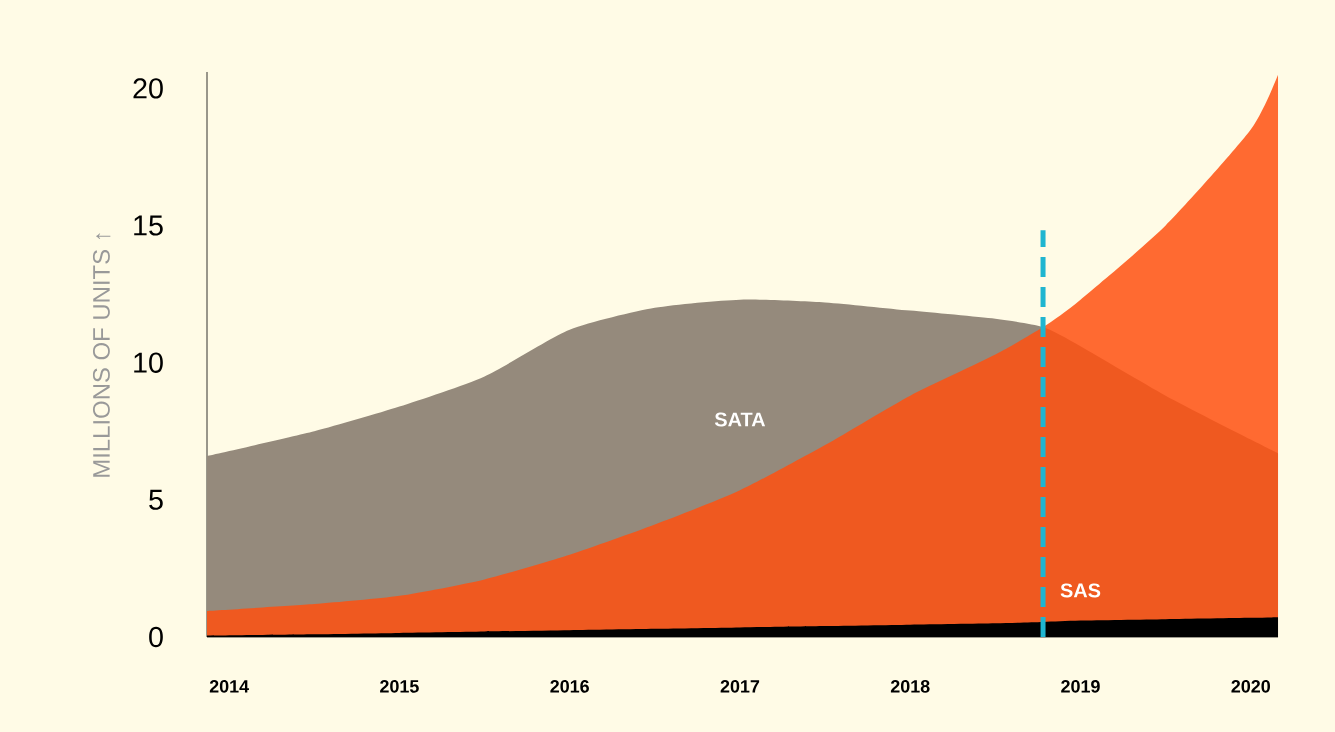  What do you see at coordinates (1080, 686) in the screenshot?
I see `x-tick-label: 2019` at bounding box center [1080, 686].